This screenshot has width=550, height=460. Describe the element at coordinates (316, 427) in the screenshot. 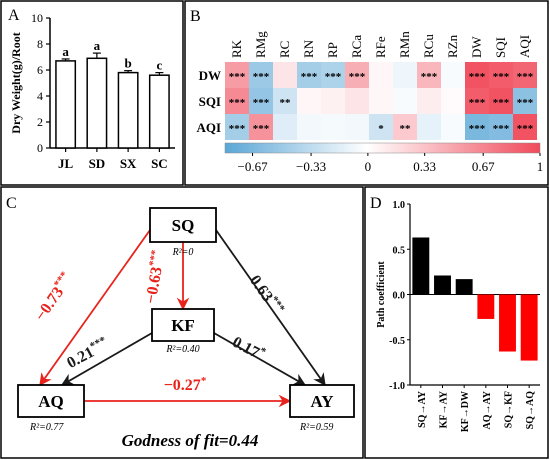

I see `c-node-r2: R²=0.59` at that location.